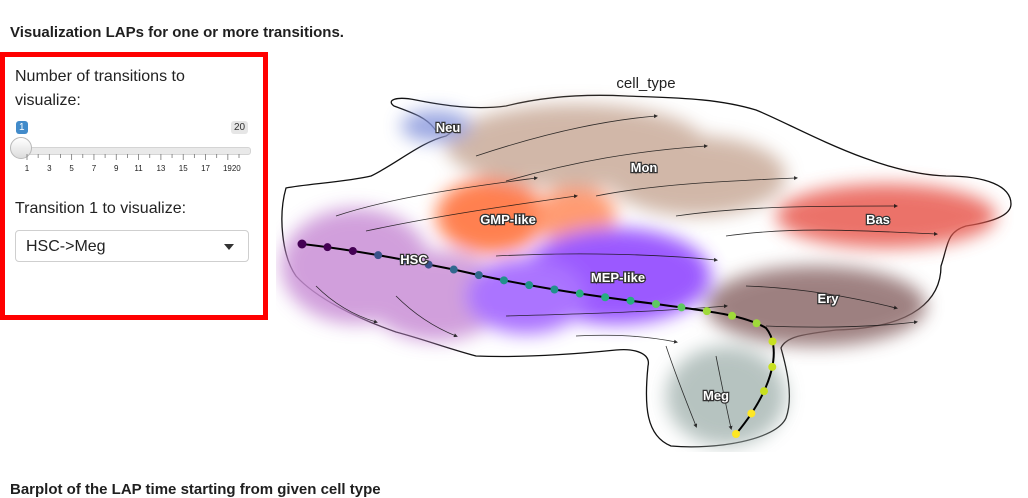  What do you see at coordinates (508, 219) in the screenshot?
I see `cell-type-label: GMP-like` at bounding box center [508, 219].